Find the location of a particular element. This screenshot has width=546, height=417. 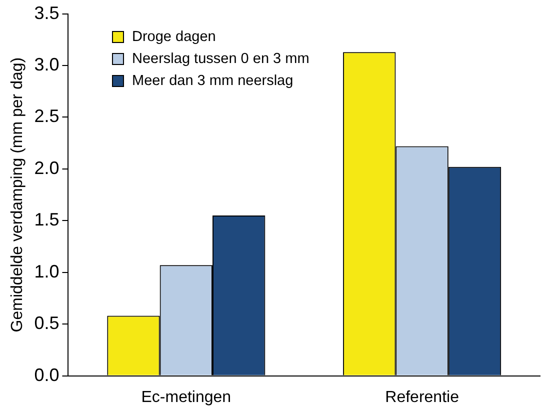

legend-label: Meer dan 3 mm neerslag is located at coordinates (213, 81).